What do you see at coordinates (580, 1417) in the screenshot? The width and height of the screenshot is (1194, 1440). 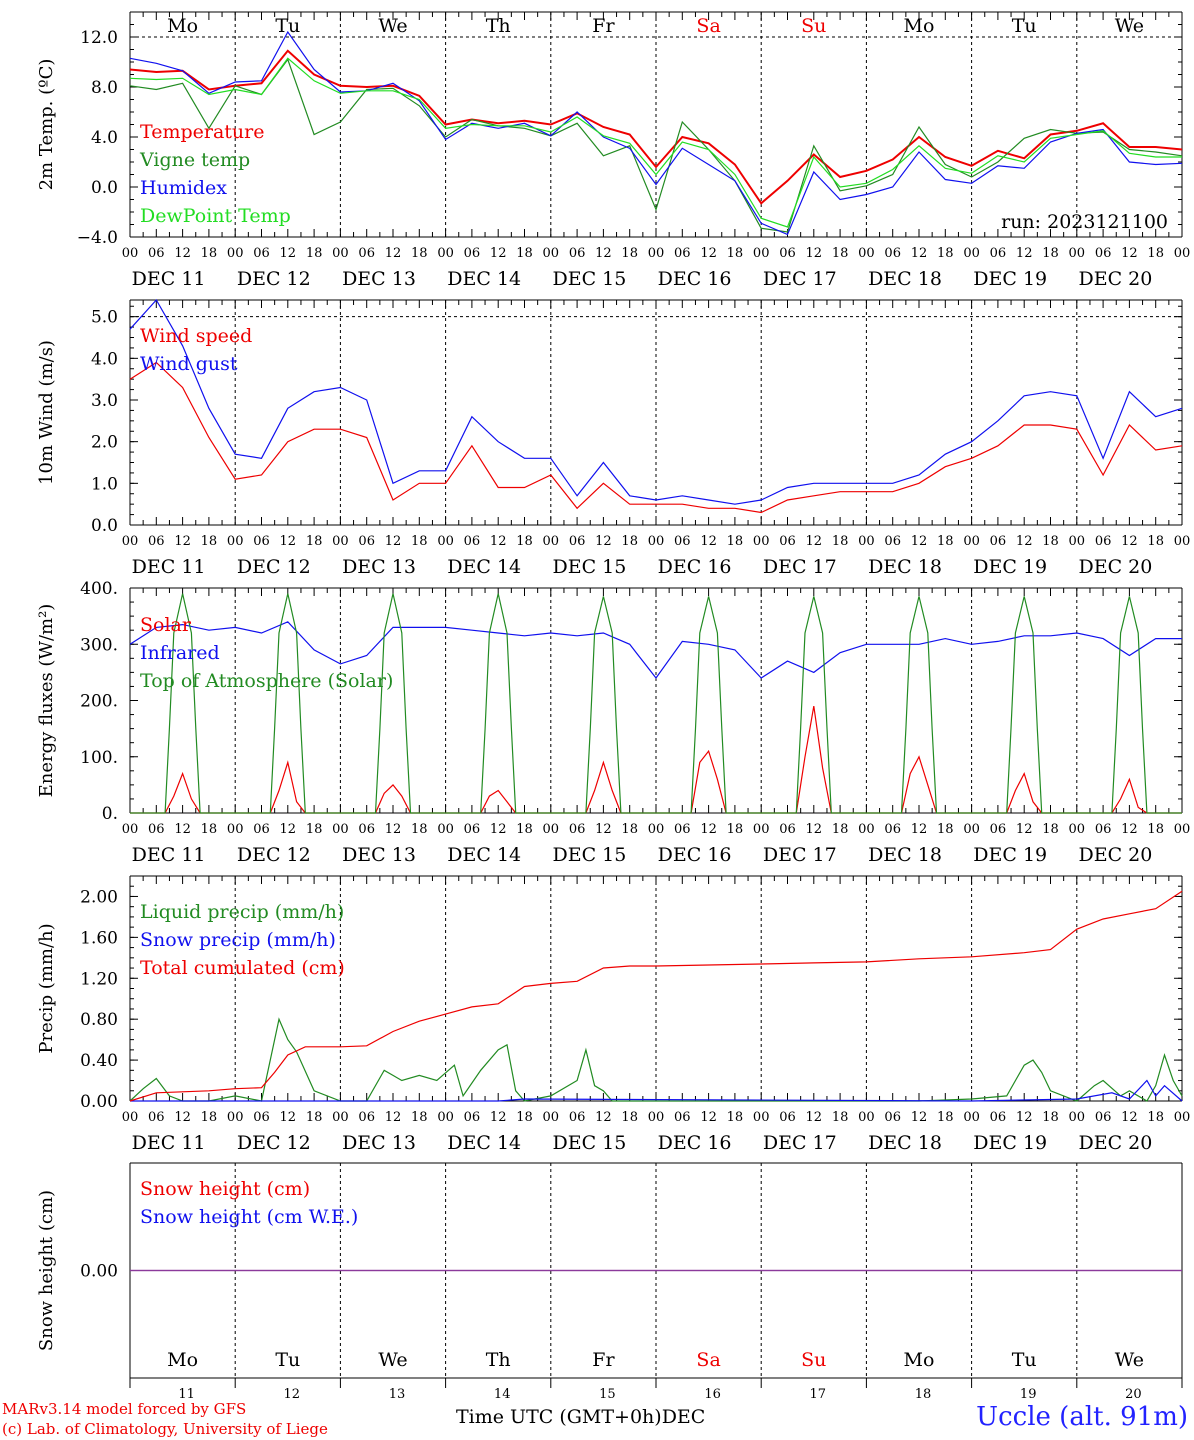 I see `time-axis-title: Time UTC (GMT+0h)DEC` at bounding box center [580, 1417].